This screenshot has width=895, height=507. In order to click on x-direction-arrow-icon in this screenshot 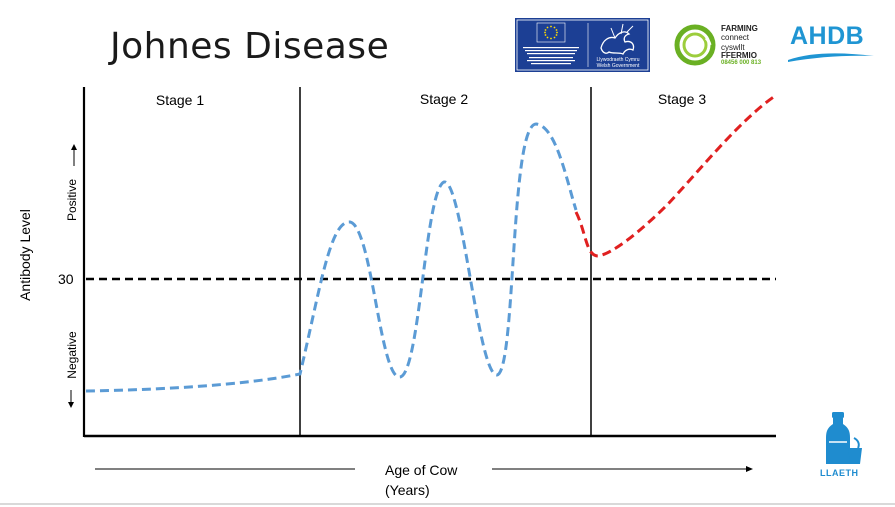, I will do `click(622, 469)`.